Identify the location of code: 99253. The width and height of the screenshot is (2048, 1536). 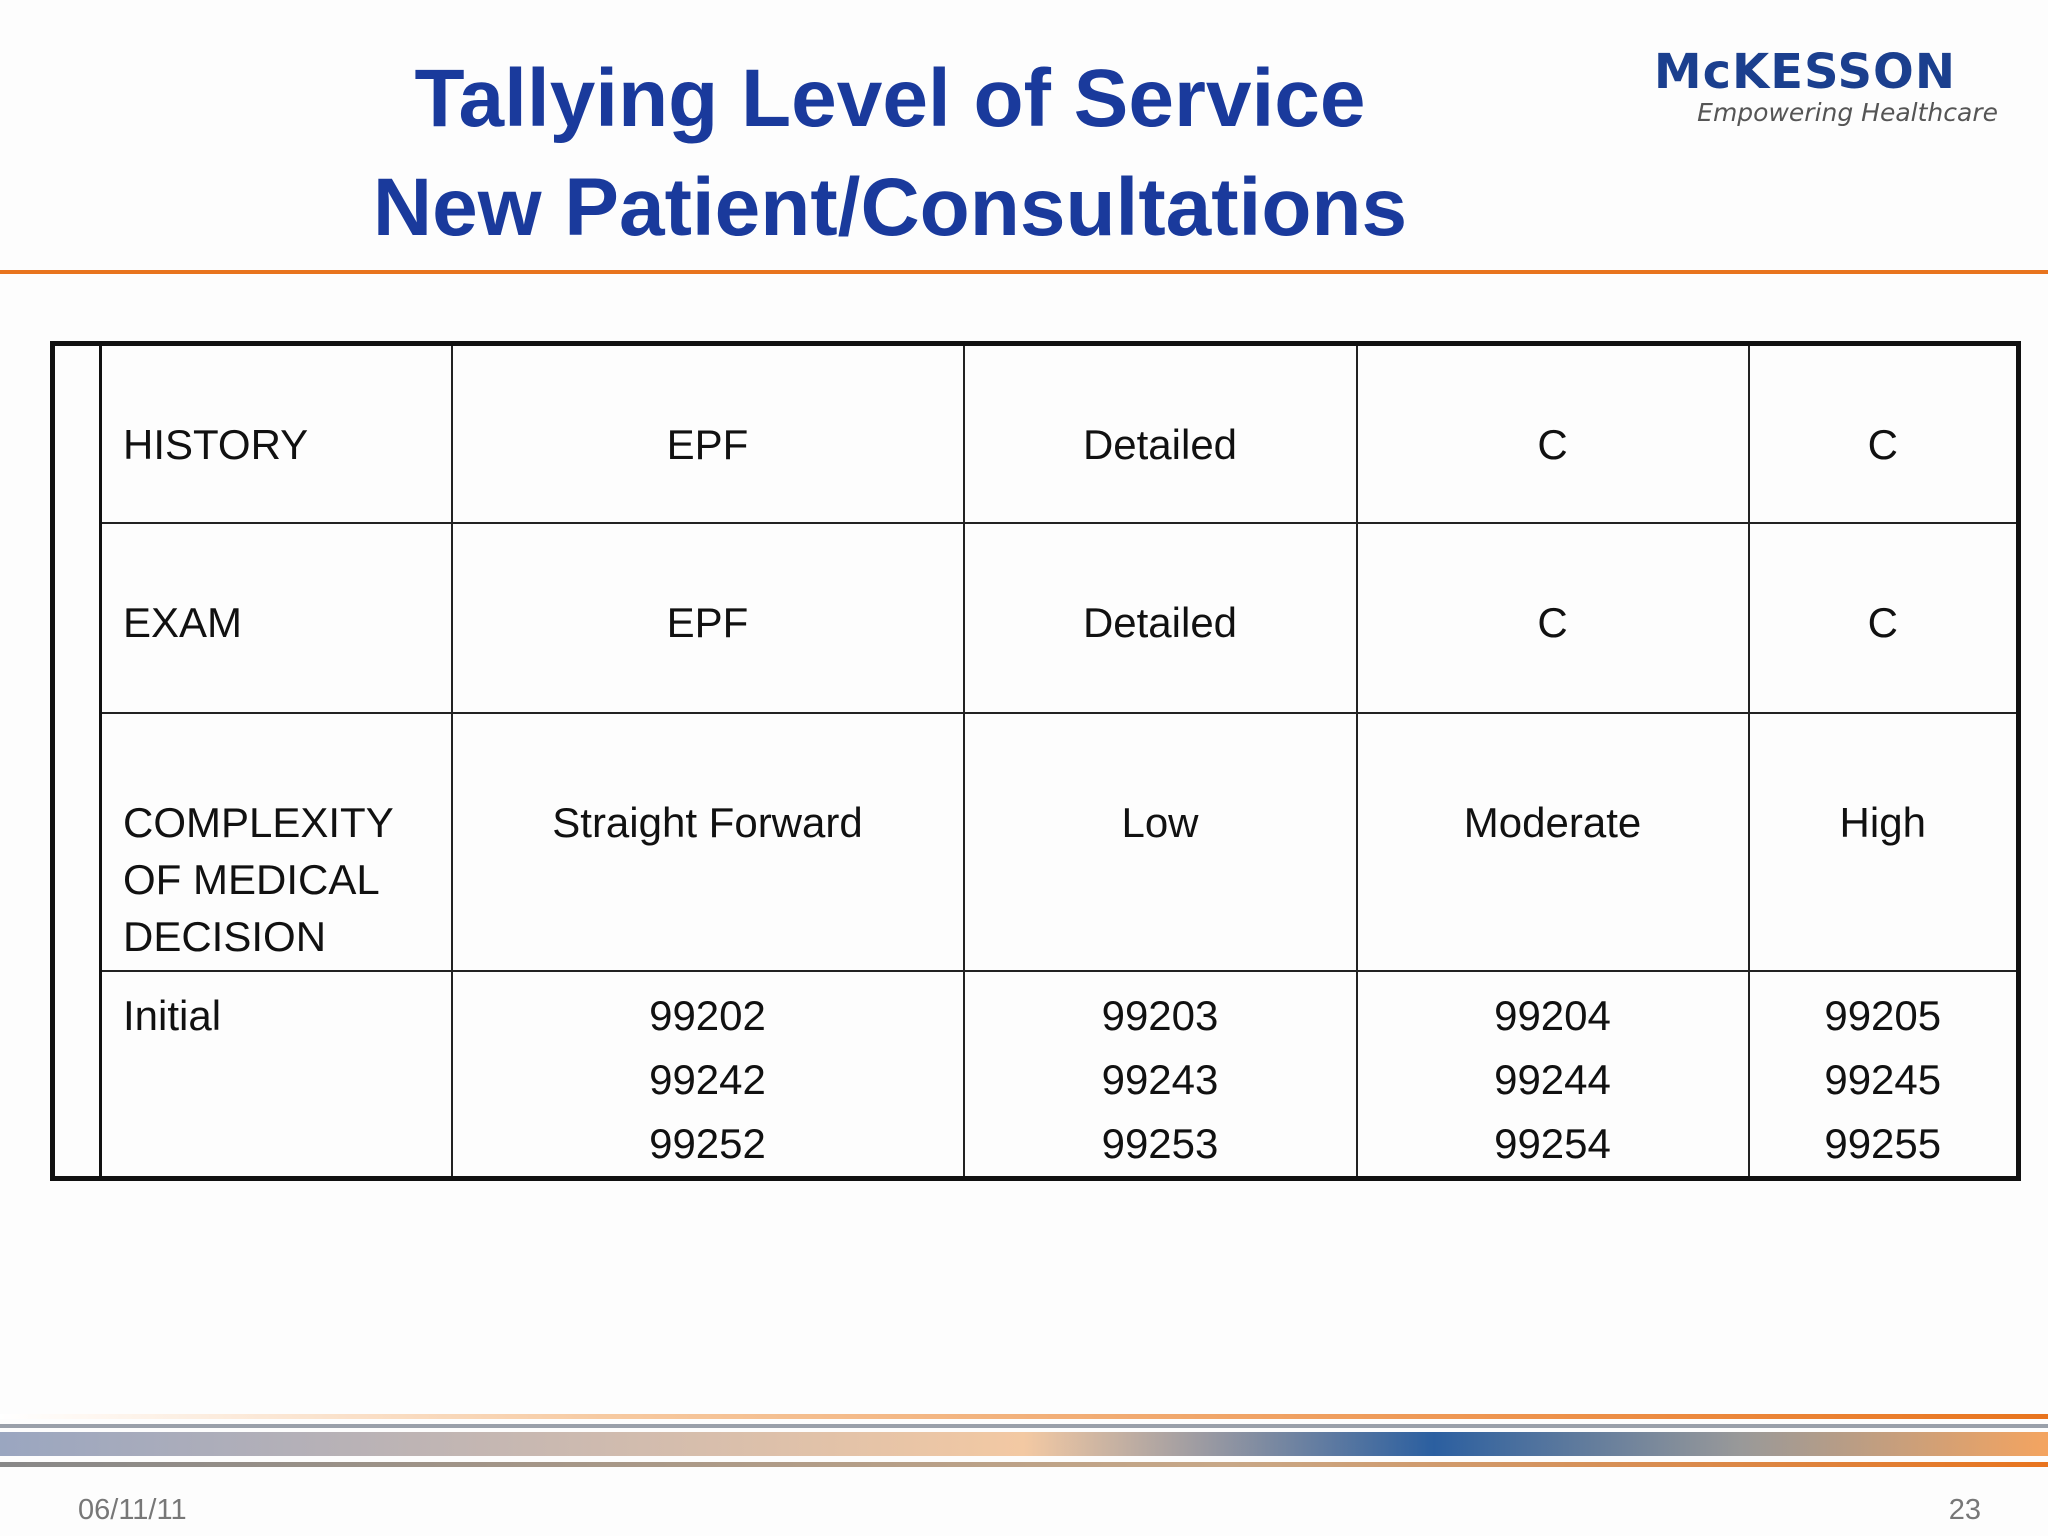
(1160, 1143).